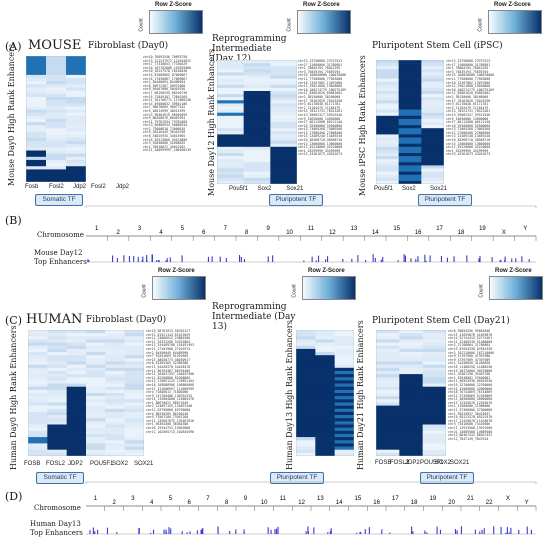 This screenshot has width=550, height=540. What do you see at coordinates (96, 499) in the screenshot?
I see `chromosome-number: 1` at bounding box center [96, 499].